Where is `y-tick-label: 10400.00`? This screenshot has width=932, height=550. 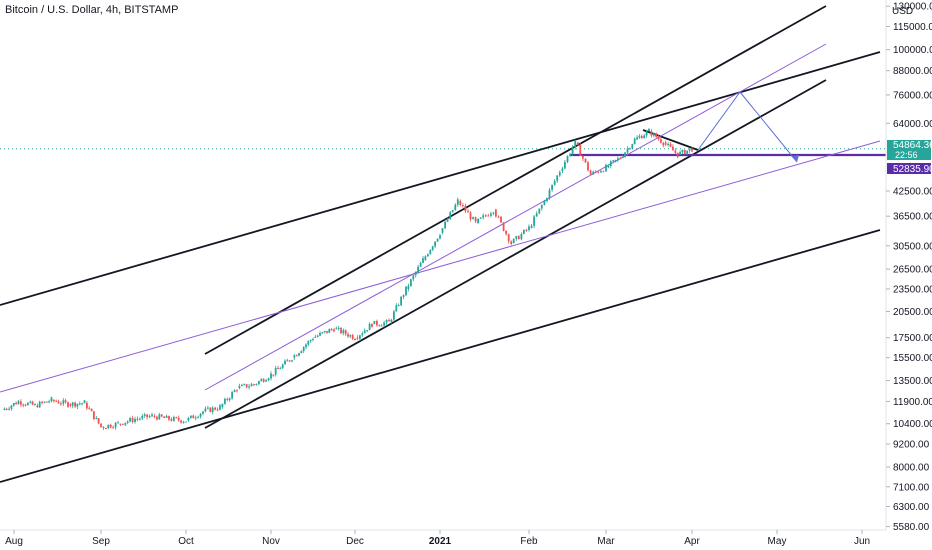 y-tick-label: 10400.00 is located at coordinates (912, 424).